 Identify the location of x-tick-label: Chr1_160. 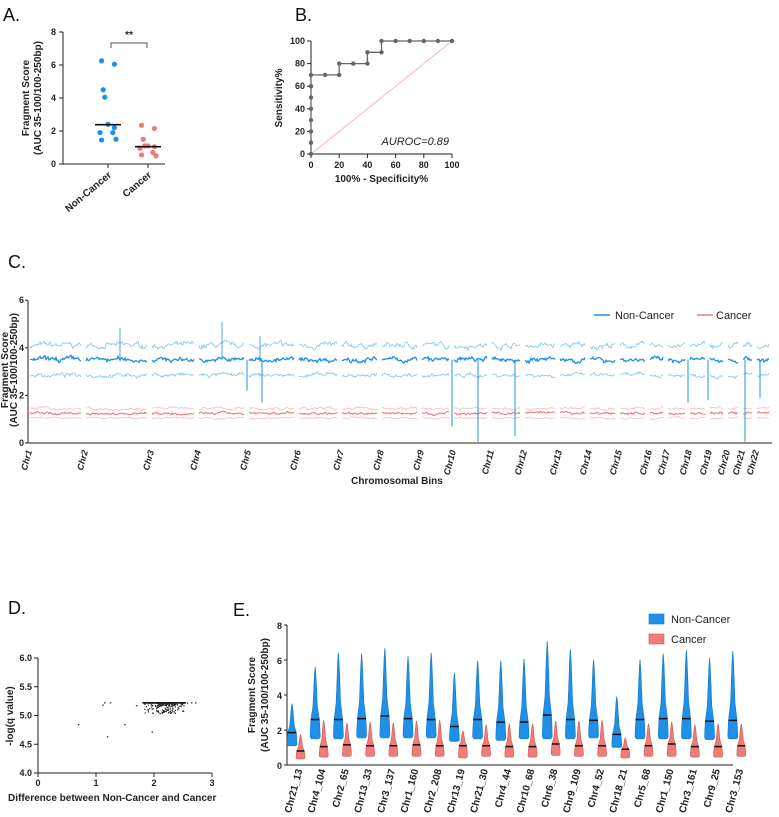
(410, 791).